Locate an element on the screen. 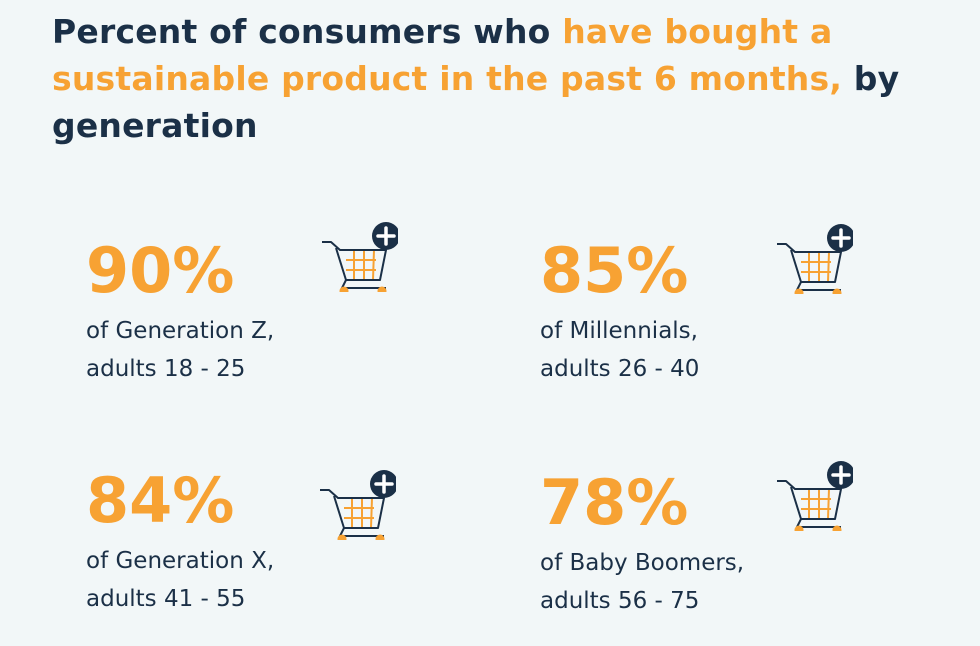  title-text: Percent of consumers who is located at coordinates (307, 31).